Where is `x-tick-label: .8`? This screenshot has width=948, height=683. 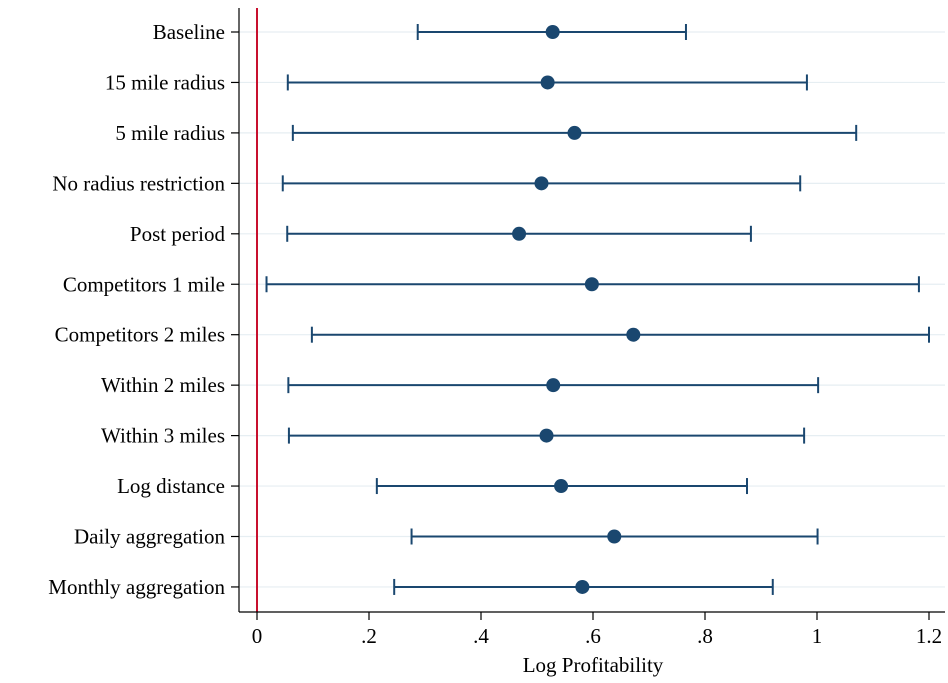 x-tick-label: .8 is located at coordinates (705, 636).